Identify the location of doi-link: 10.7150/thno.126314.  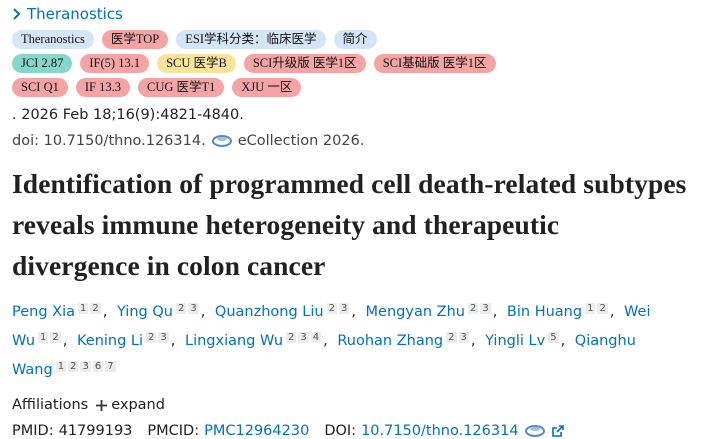
(440, 431).